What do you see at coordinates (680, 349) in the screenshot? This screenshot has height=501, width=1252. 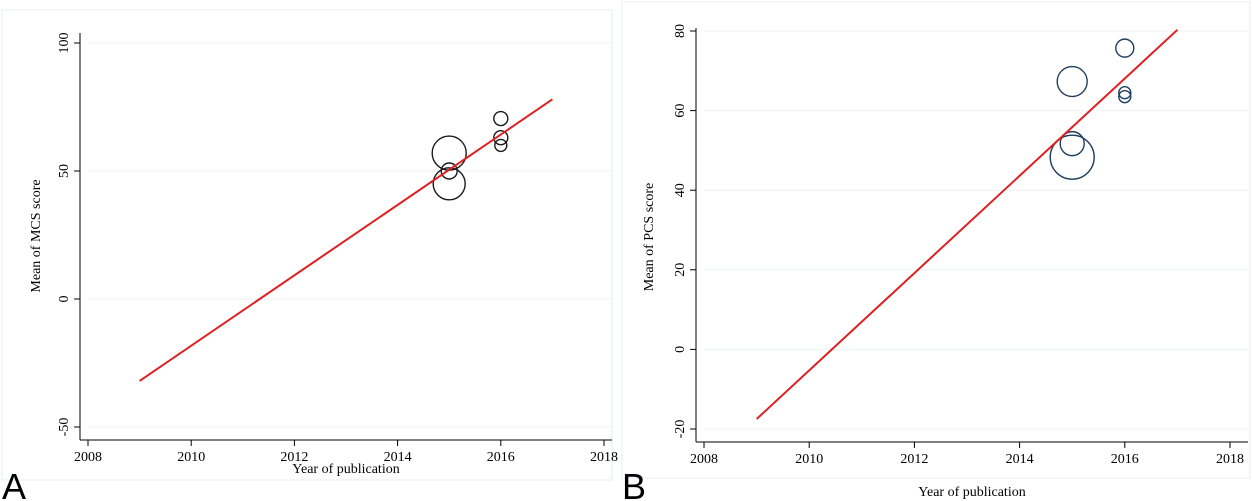 I see `panel-b-y-tick-label: 0` at bounding box center [680, 349].